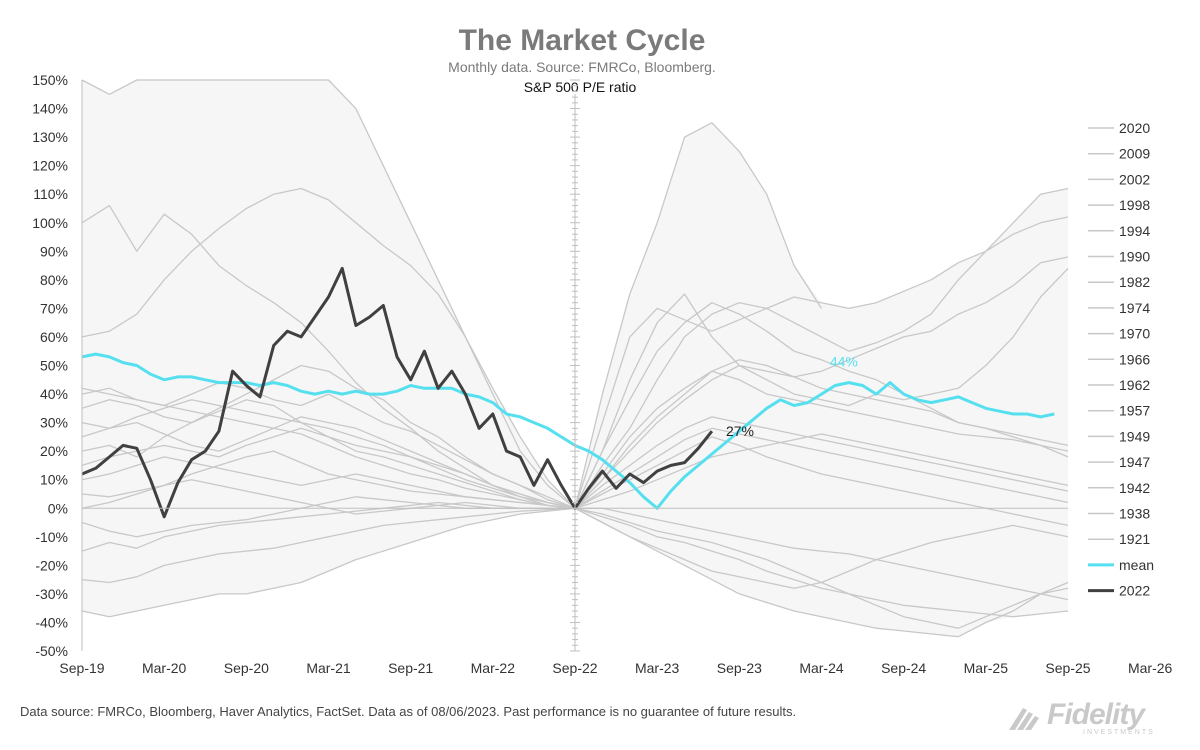 This screenshot has height=750, width=1200. Describe the element at coordinates (1134, 359) in the screenshot. I see `legend-label-1966: 1966` at that location.